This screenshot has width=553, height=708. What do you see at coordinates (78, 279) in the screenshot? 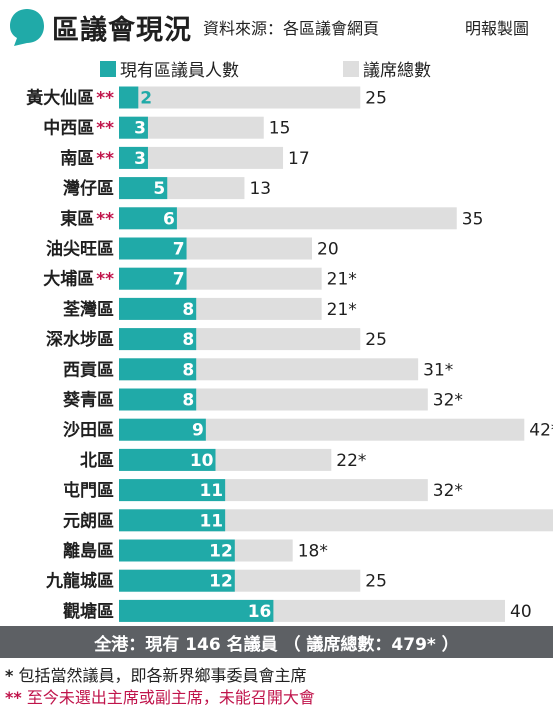
I see `category-label: 大埔區 **` at bounding box center [78, 279].